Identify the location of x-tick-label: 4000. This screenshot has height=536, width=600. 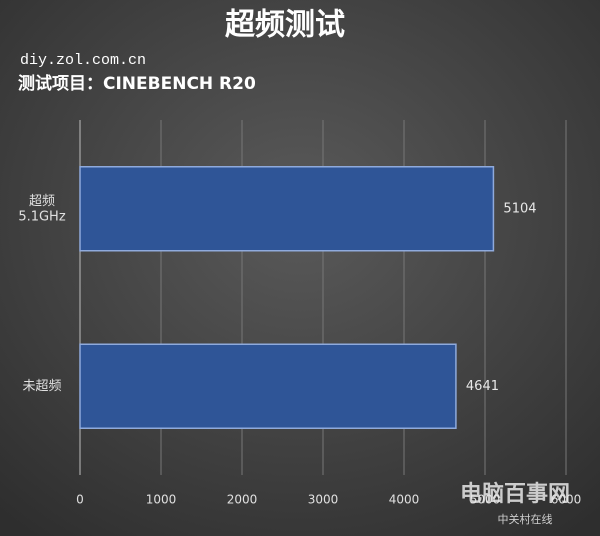
(404, 500).